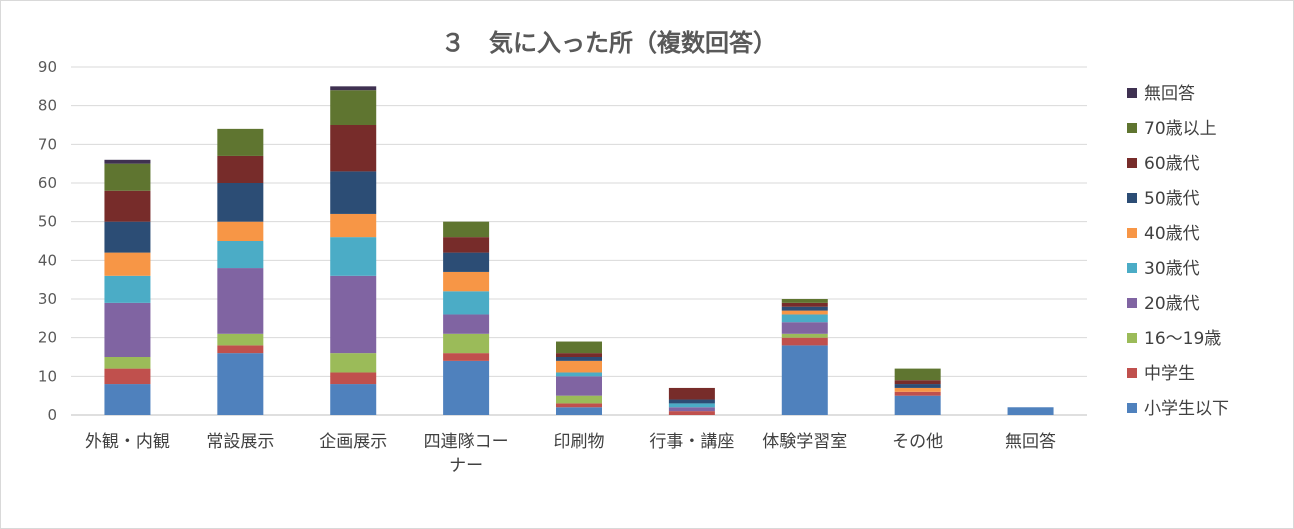  I want to click on legend-label: 無回答, so click(1169, 94).